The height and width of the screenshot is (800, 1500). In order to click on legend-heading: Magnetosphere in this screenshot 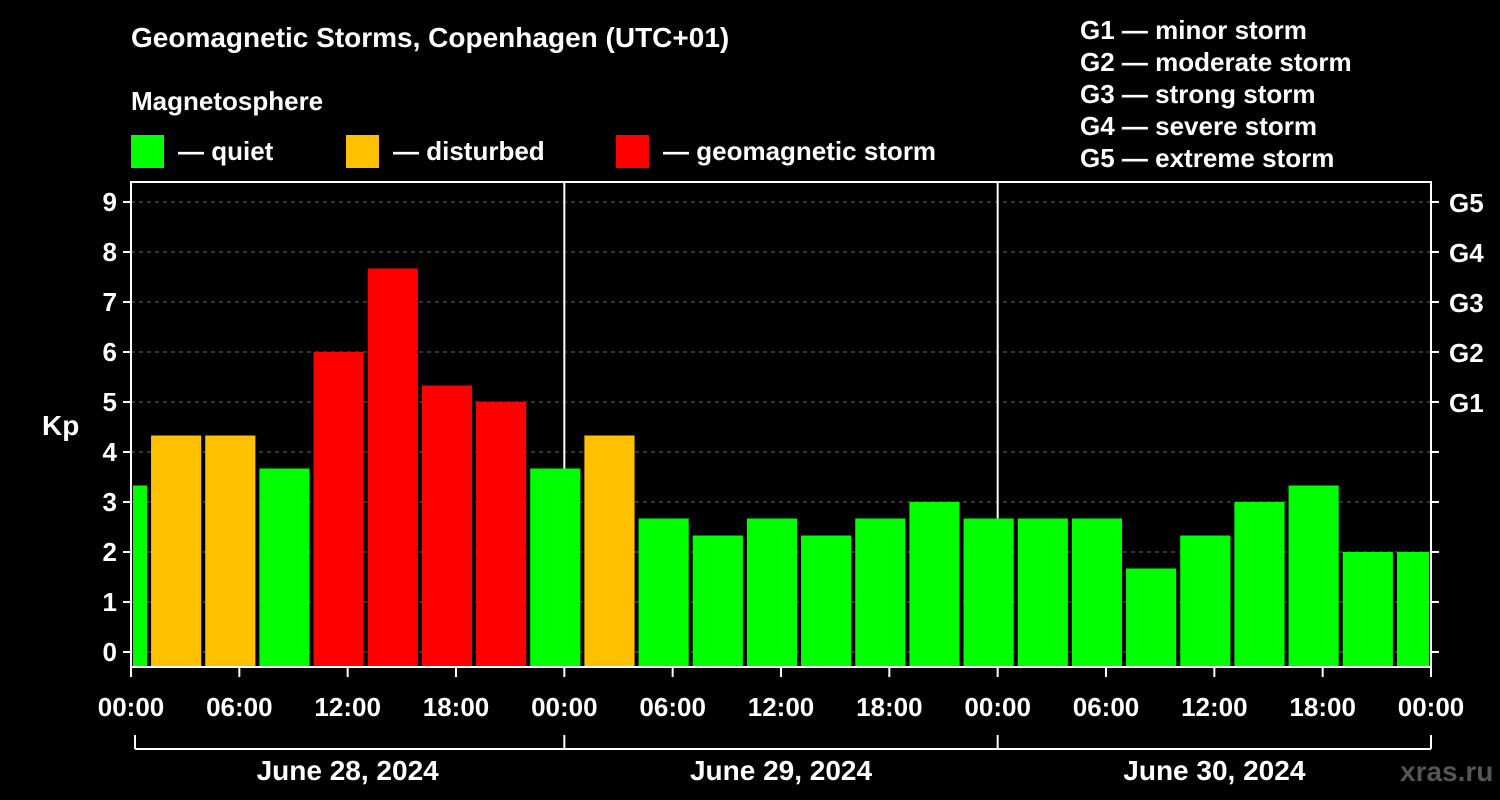, I will do `click(227, 101)`.